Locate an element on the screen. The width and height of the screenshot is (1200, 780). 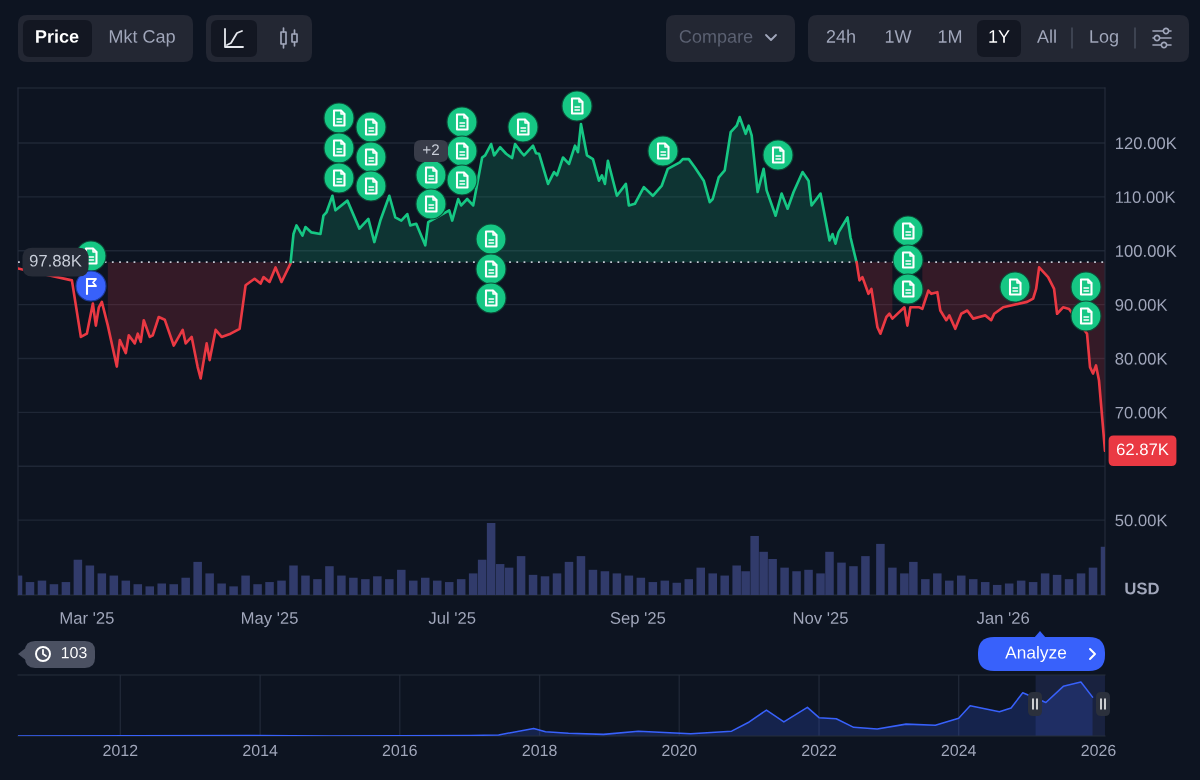
x-tick-label: Mar '25 is located at coordinates (87, 618).